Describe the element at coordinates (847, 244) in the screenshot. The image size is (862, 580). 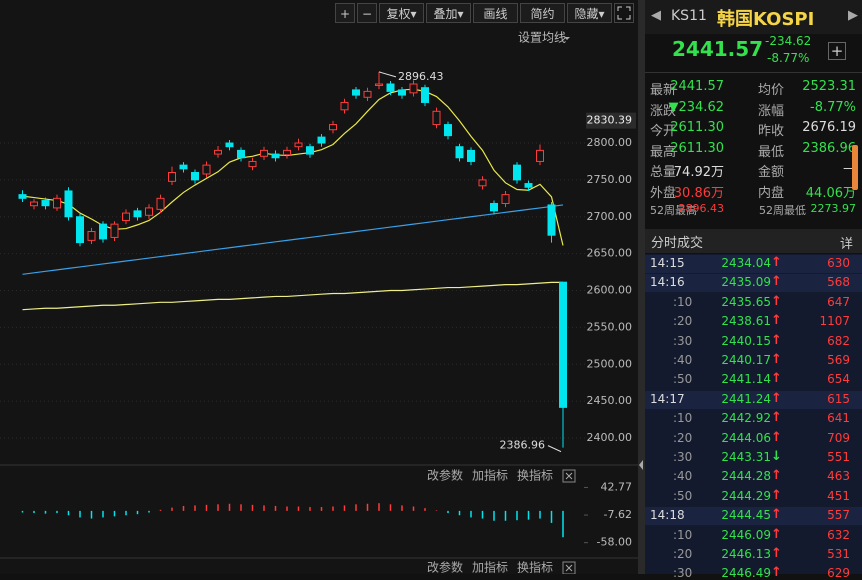
I see `detail-button: 详` at that location.